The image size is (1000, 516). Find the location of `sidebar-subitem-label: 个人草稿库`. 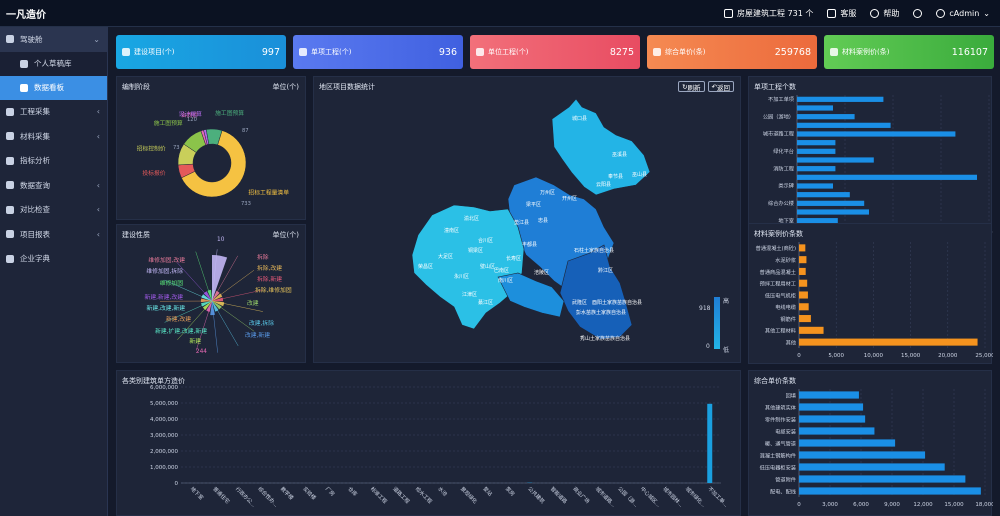

sidebar-subitem-label: 个人草稿库 is located at coordinates (53, 63).